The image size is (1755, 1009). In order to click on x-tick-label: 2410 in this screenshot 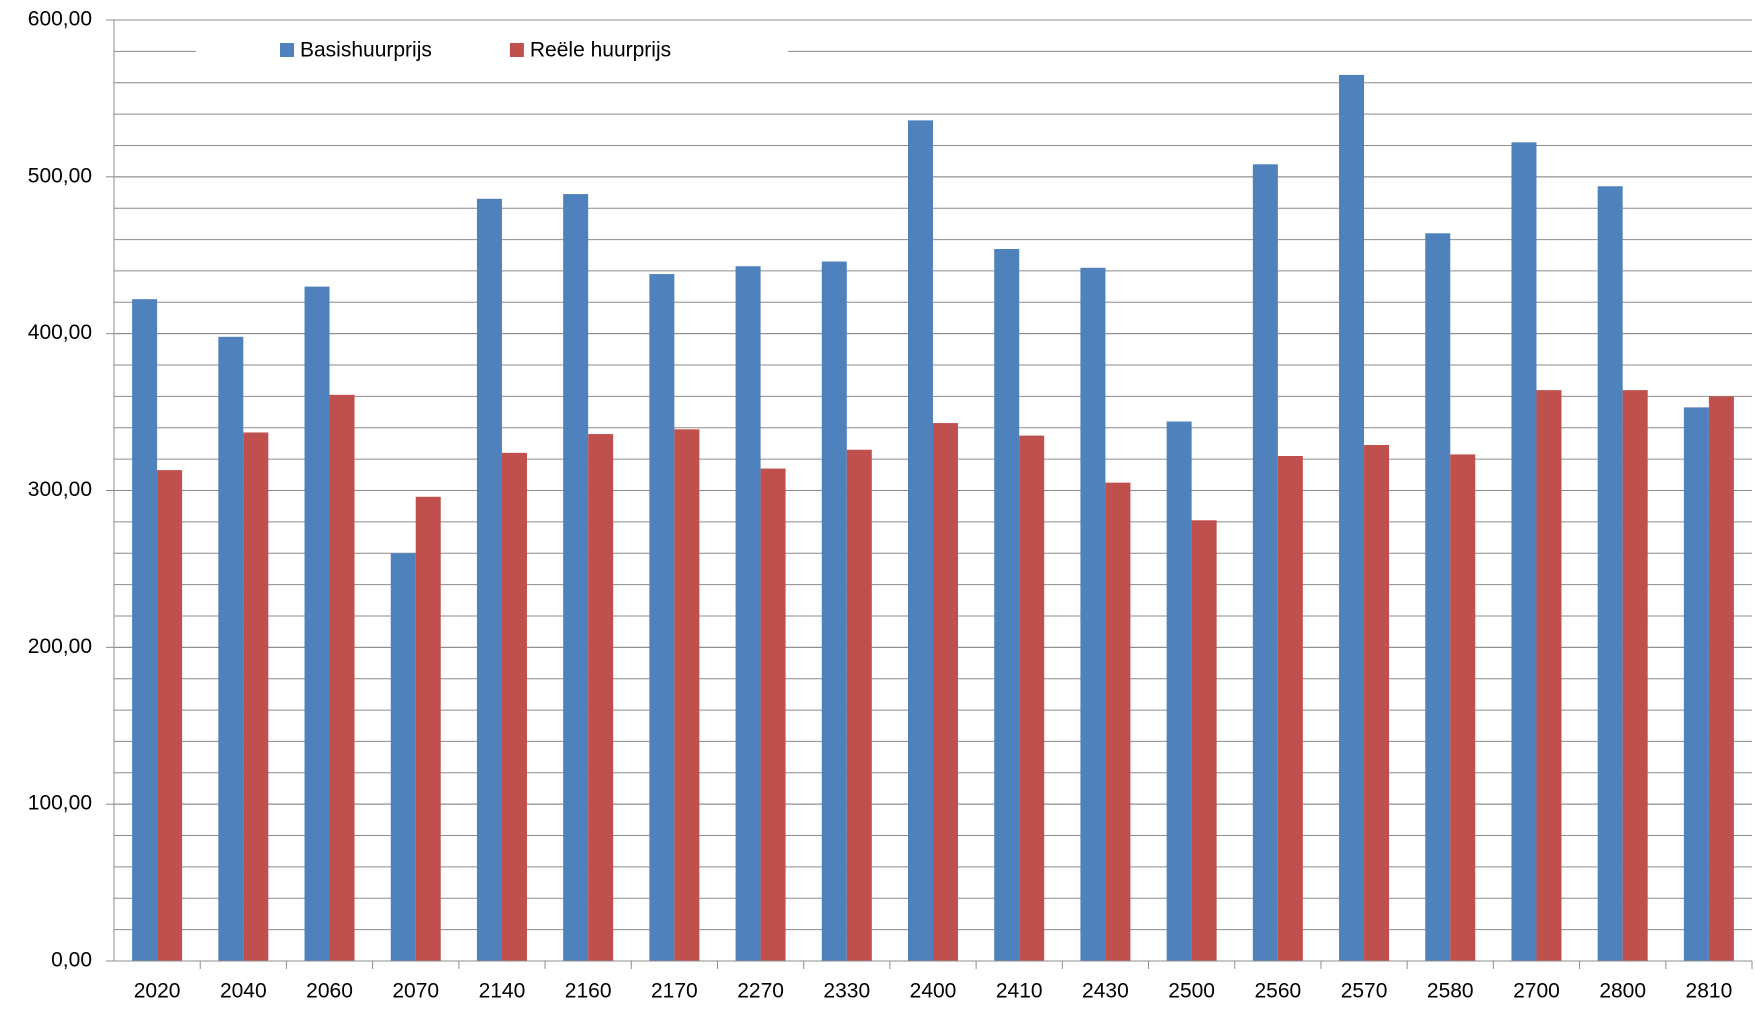, I will do `click(1019, 991)`.